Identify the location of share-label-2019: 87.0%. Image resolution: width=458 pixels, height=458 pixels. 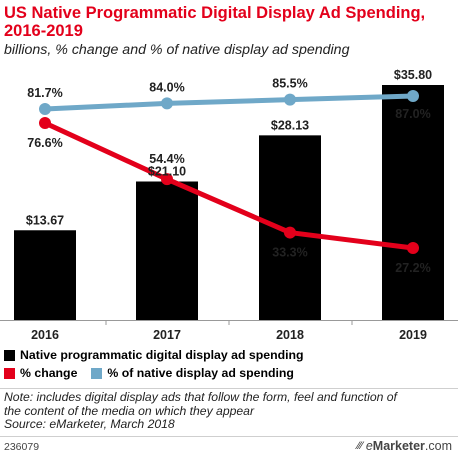
(412, 114).